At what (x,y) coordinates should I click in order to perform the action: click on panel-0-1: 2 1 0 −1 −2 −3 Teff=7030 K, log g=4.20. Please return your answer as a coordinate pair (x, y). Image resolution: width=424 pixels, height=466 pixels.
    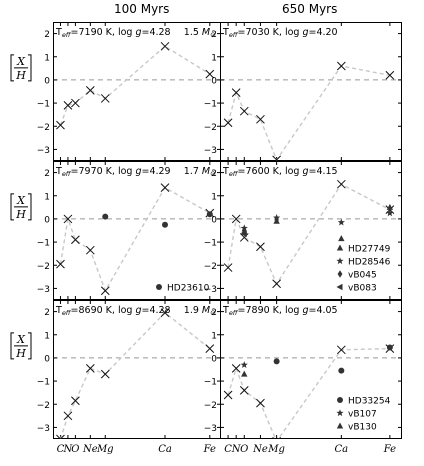
    Looking at the image, I should click on (303, 91).